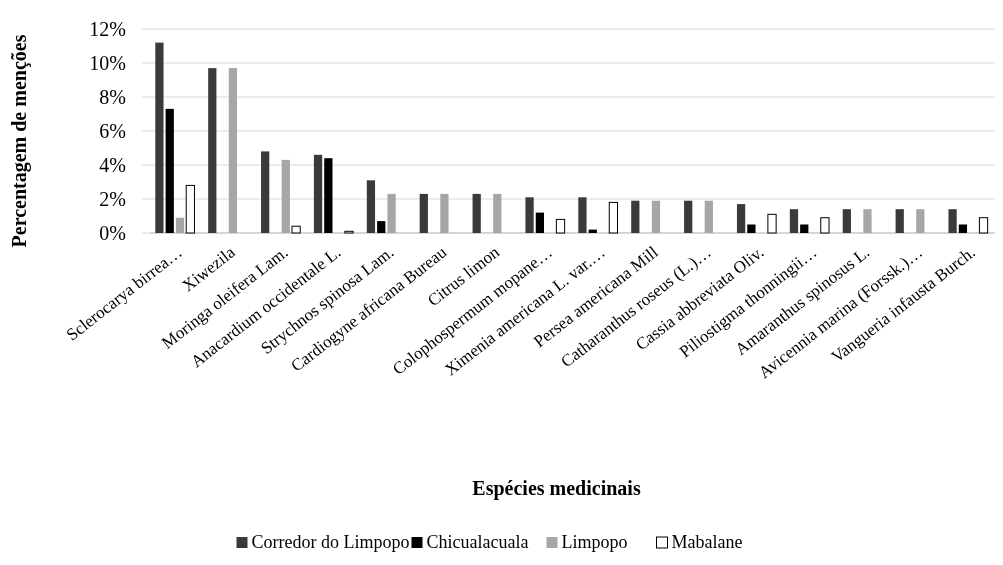 The width and height of the screenshot is (1003, 565). Describe the element at coordinates (112, 97) in the screenshot. I see `y-tick-label: 8%` at that location.